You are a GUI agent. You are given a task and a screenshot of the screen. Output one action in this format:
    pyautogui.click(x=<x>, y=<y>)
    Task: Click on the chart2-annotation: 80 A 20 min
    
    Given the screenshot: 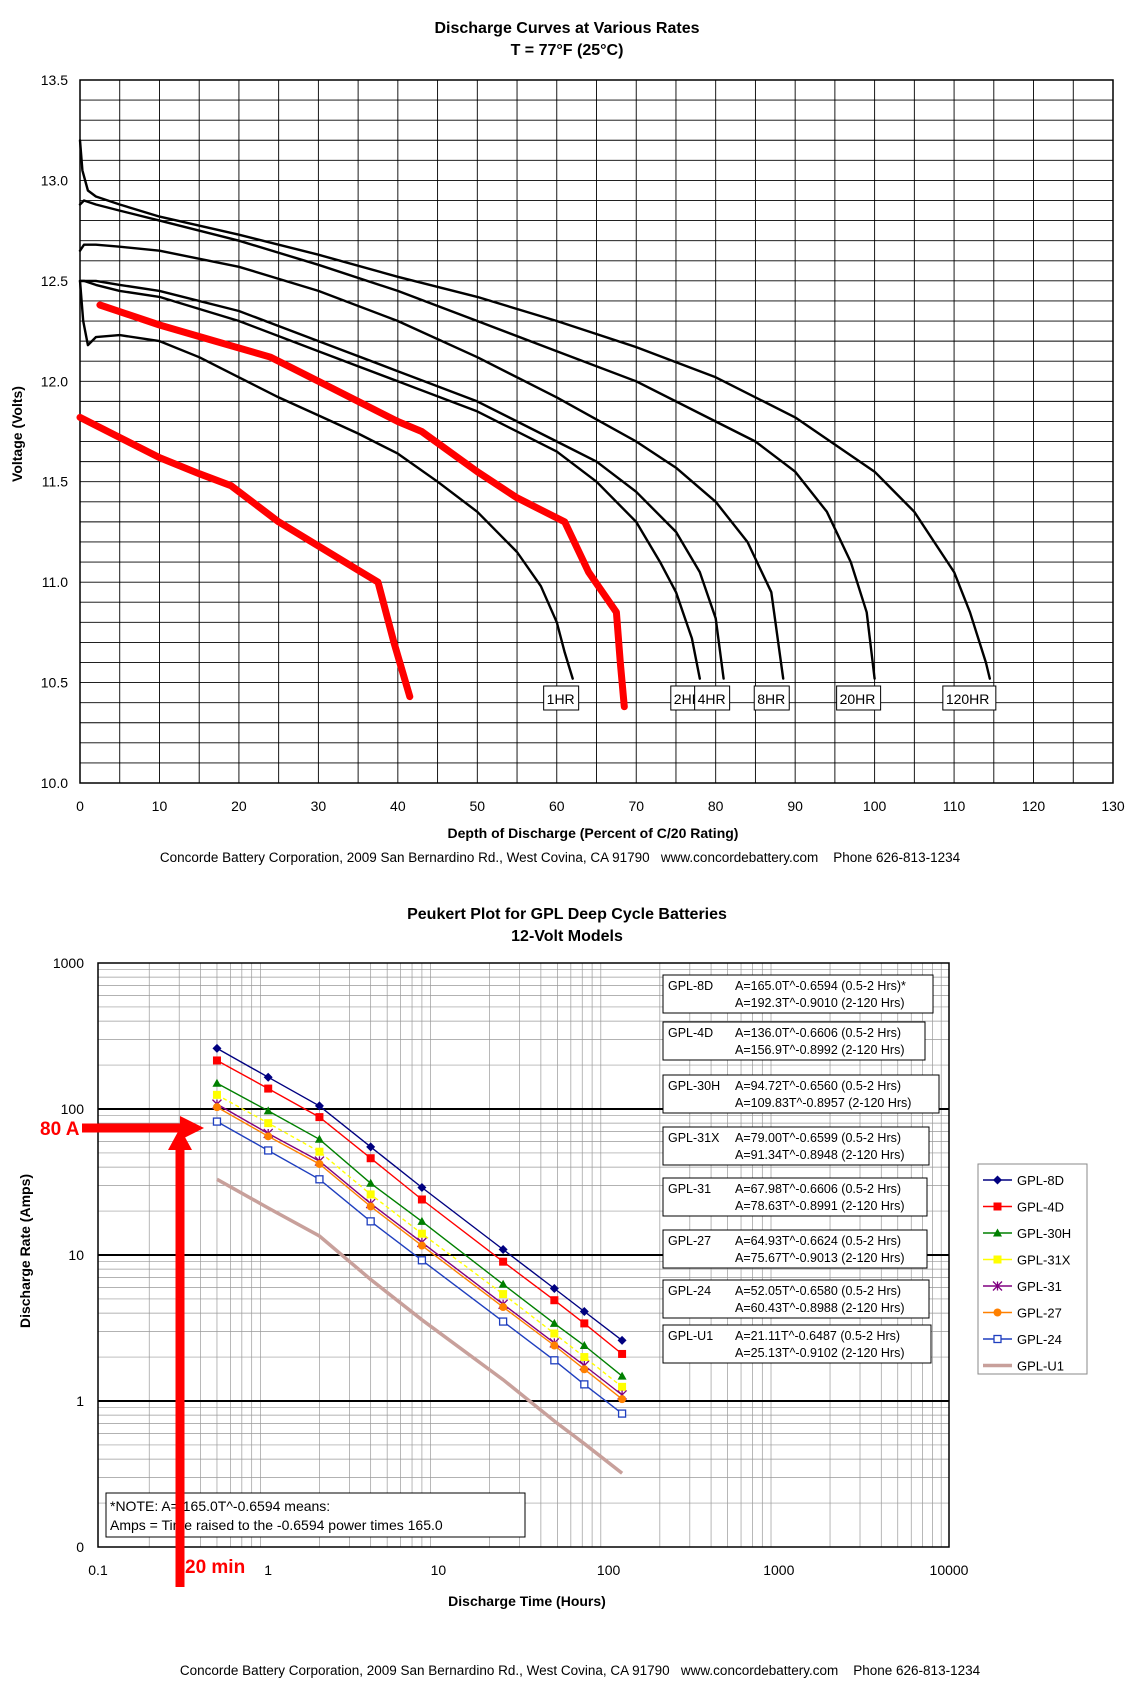 What is the action you would take?
    pyautogui.click(x=142, y=1351)
    